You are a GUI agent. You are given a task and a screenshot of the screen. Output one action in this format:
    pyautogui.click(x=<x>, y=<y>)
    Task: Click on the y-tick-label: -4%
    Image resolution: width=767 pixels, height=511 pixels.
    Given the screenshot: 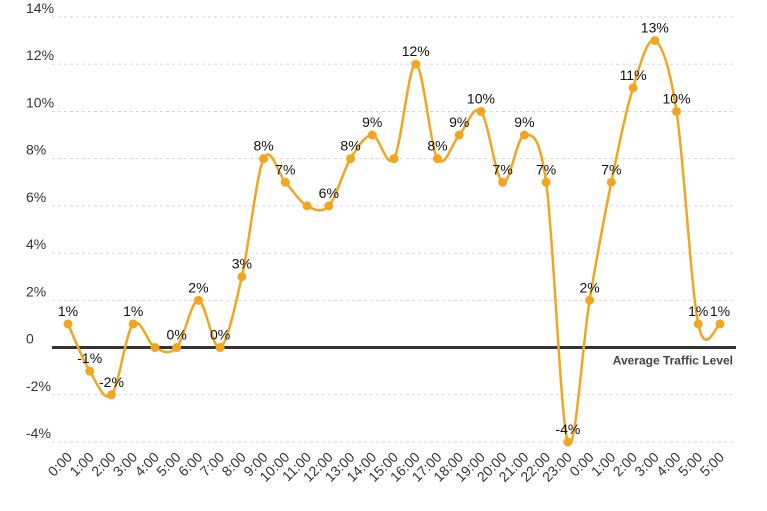 What is the action you would take?
    pyautogui.click(x=38, y=433)
    